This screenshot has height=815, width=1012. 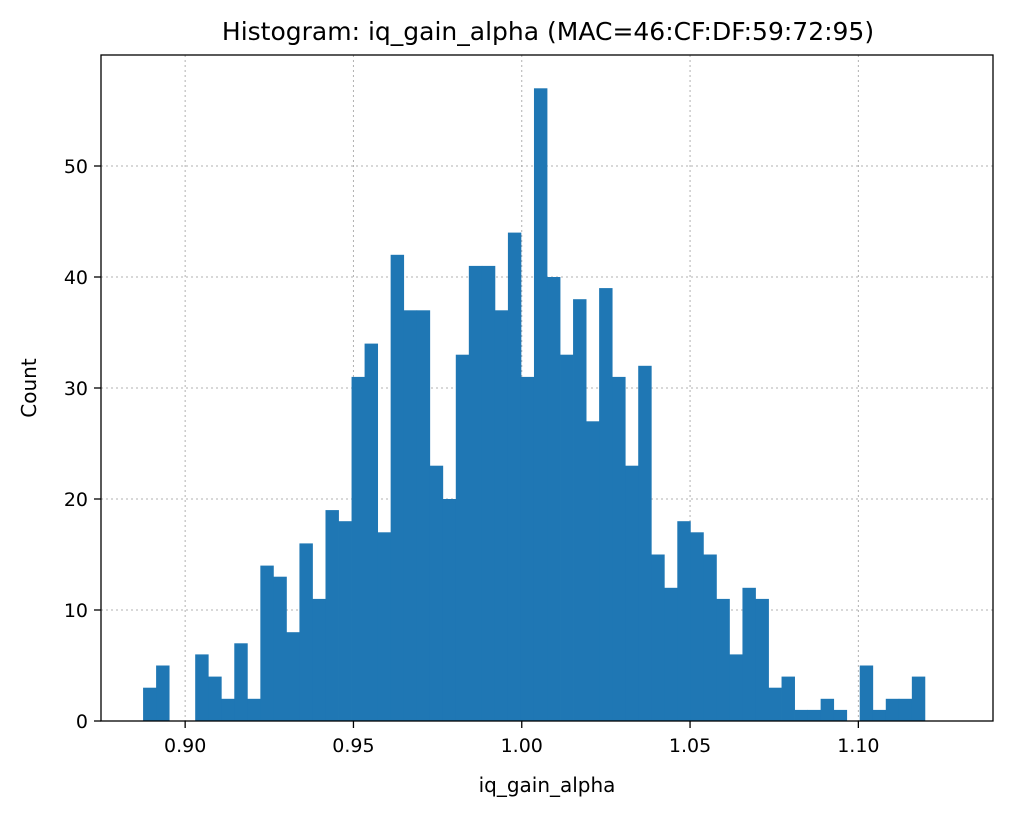 What do you see at coordinates (76, 389) in the screenshot?
I see `y-tick-label: 30` at bounding box center [76, 389].